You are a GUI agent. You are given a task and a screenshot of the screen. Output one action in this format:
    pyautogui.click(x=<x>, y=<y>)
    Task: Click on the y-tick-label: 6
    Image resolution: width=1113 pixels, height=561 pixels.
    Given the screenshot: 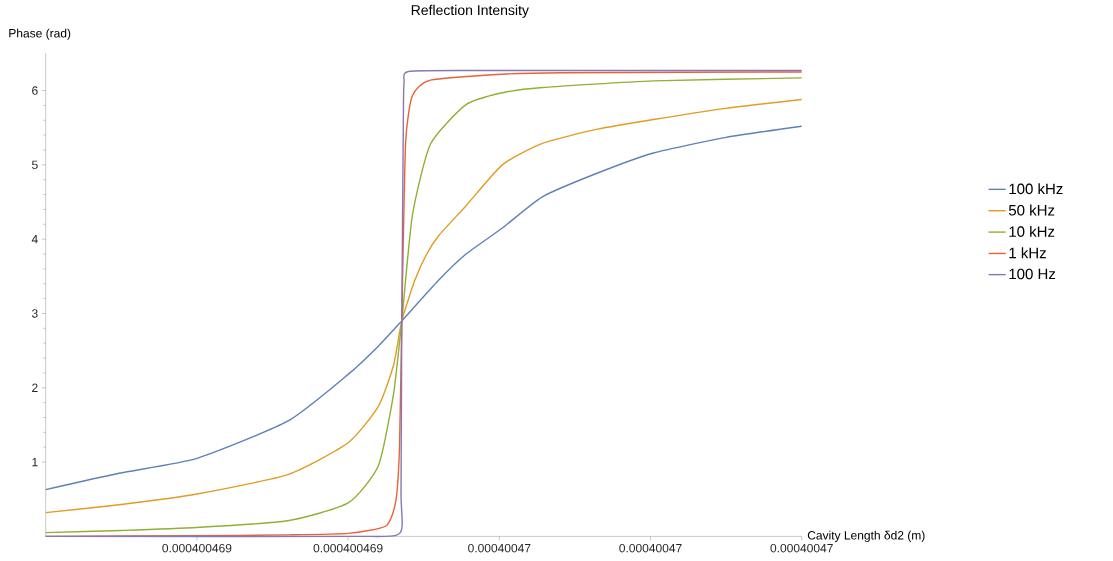 What is the action you would take?
    pyautogui.click(x=35, y=90)
    